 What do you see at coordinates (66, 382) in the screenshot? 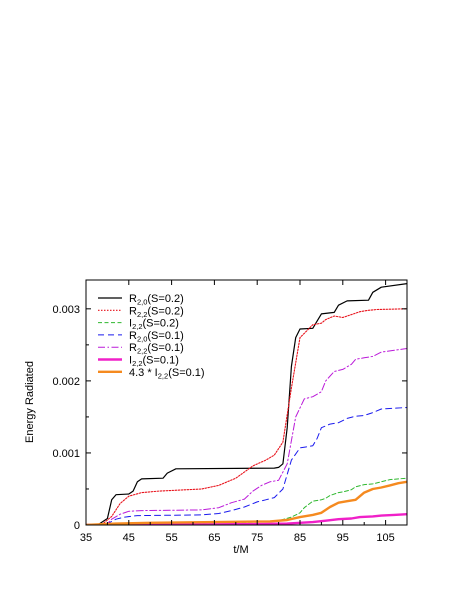
I see `y-tick-label: 0.002` at bounding box center [66, 382].